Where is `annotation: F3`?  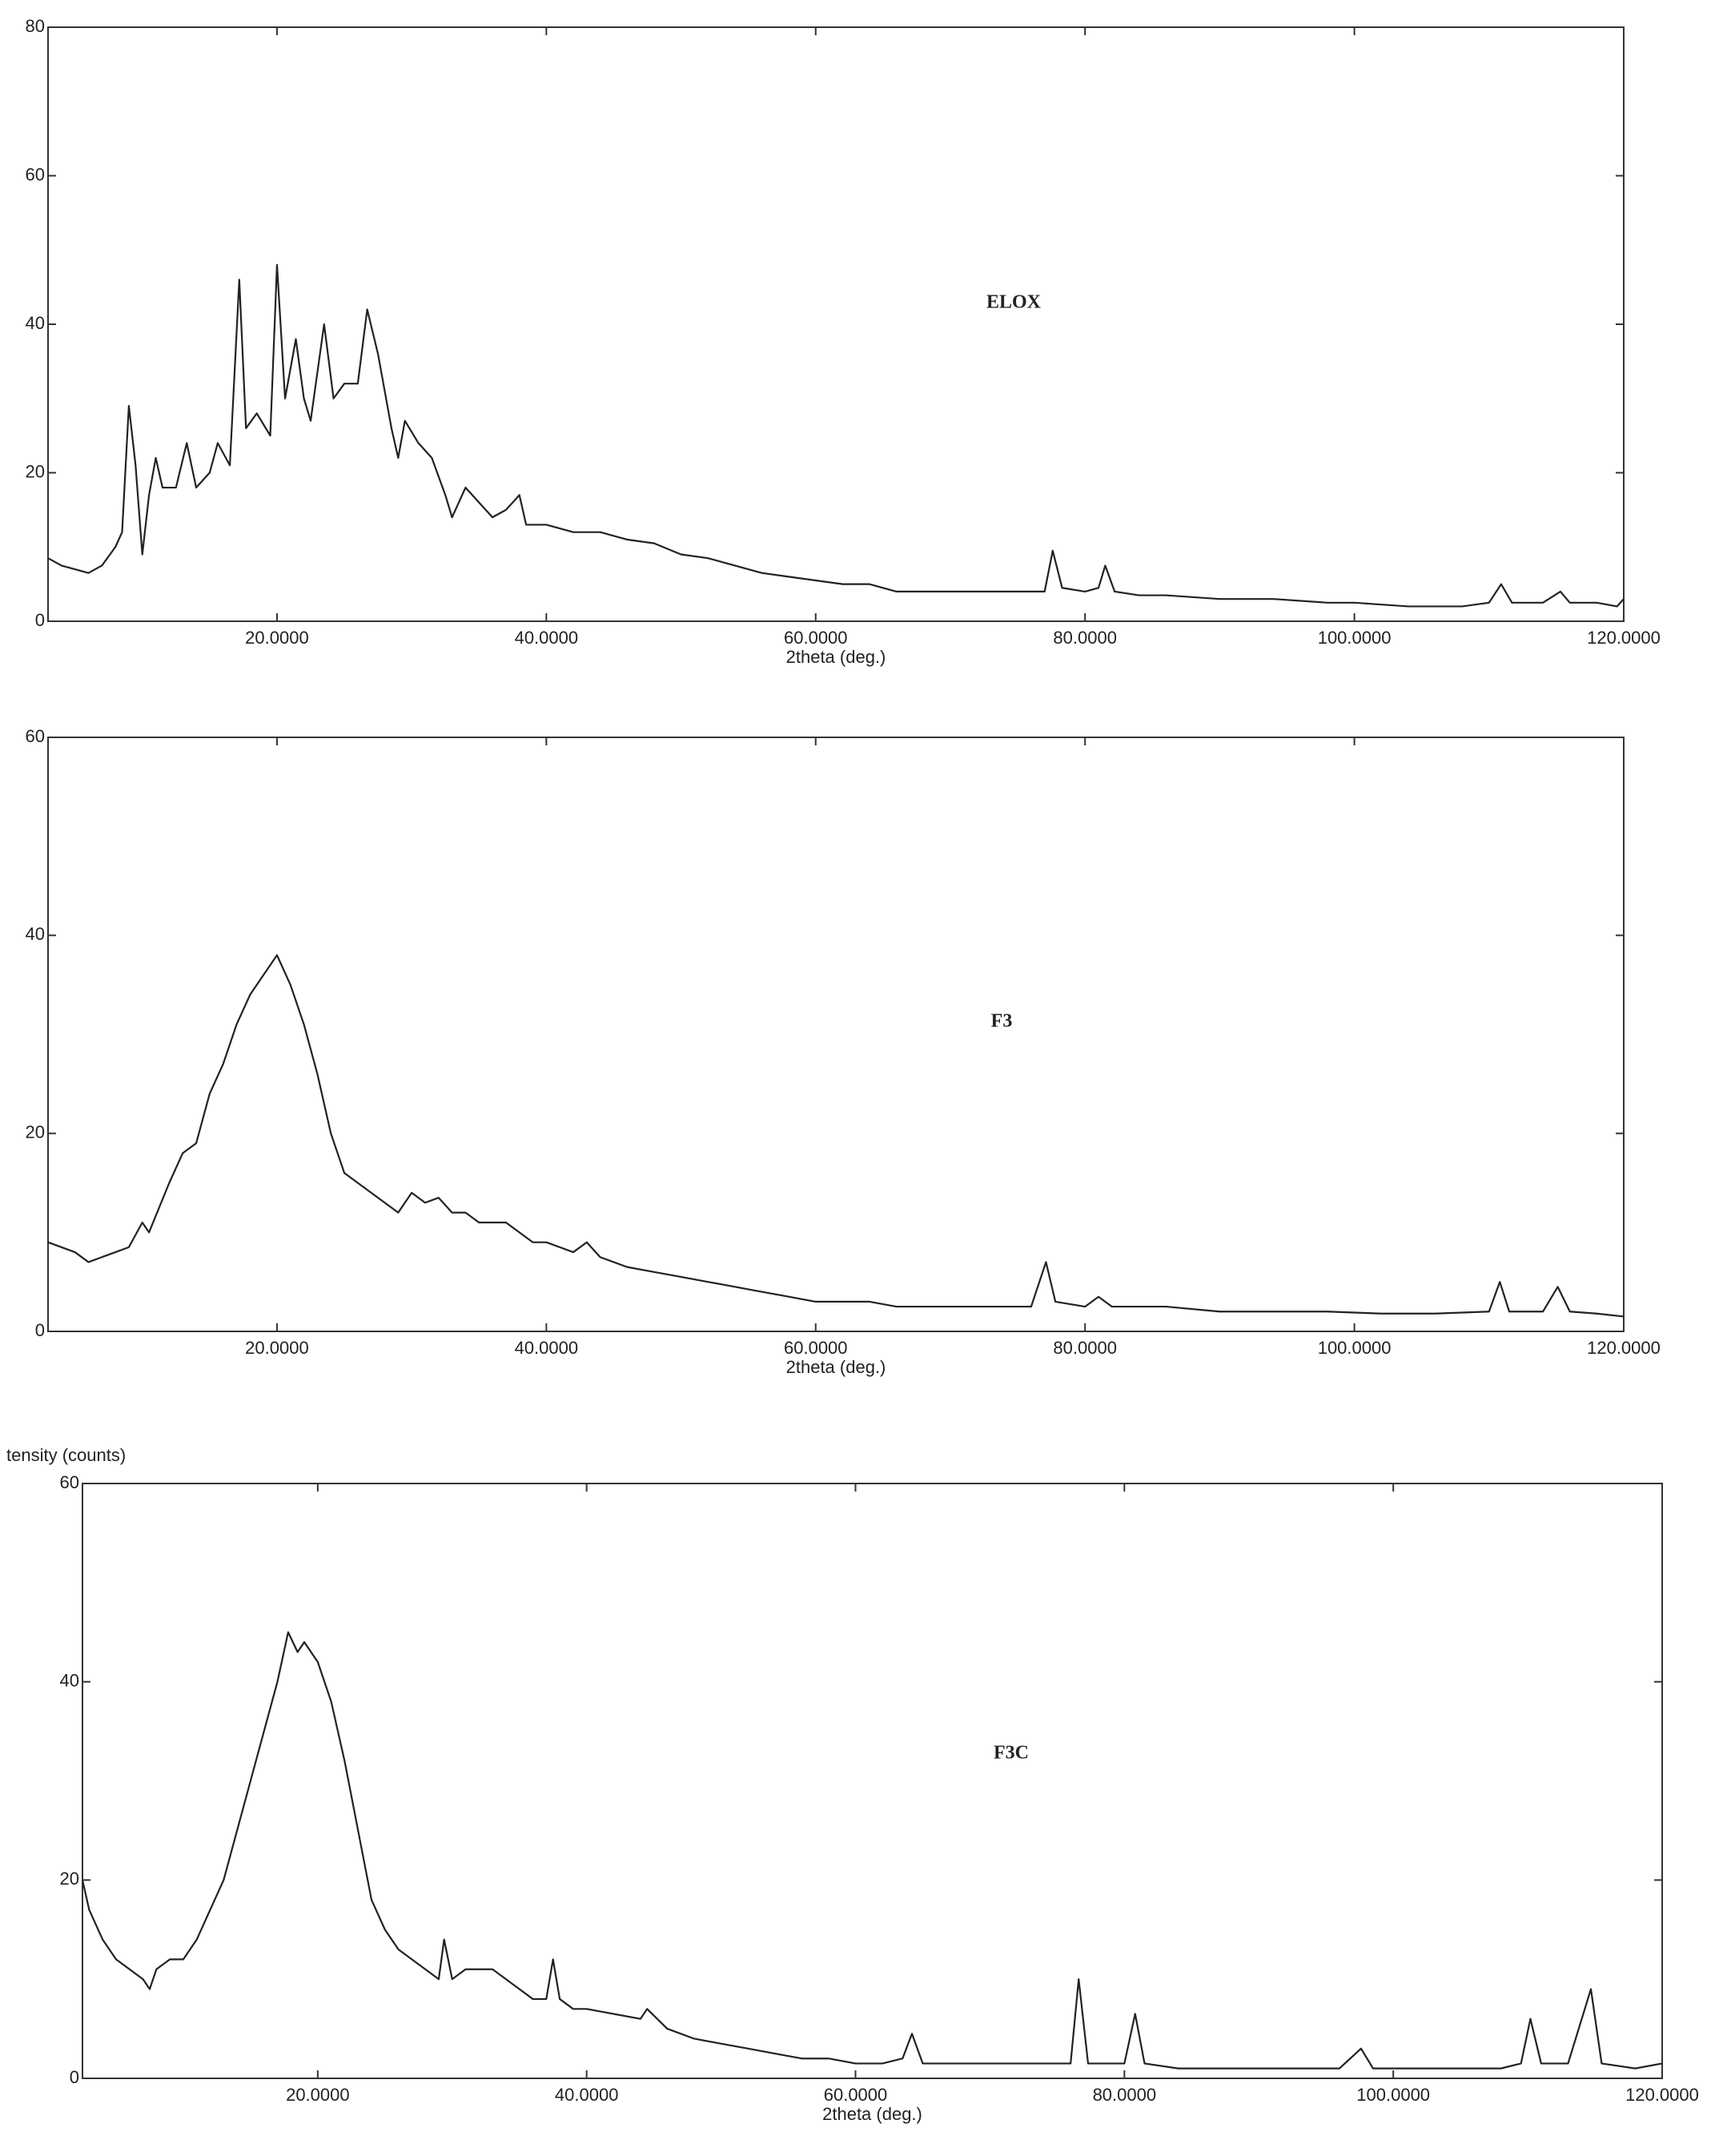
annotation: F3 is located at coordinates (1002, 1021).